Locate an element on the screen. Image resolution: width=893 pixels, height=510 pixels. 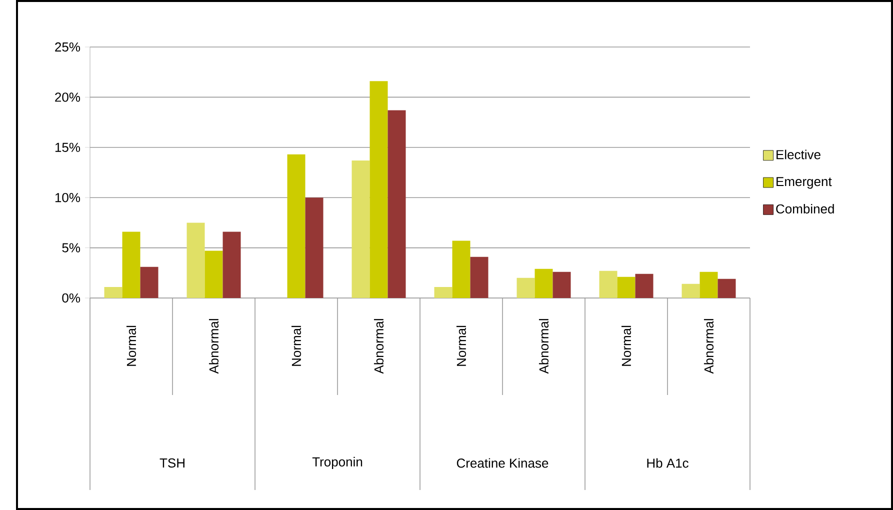
y-tick-label: 5% is located at coordinates (71, 247).